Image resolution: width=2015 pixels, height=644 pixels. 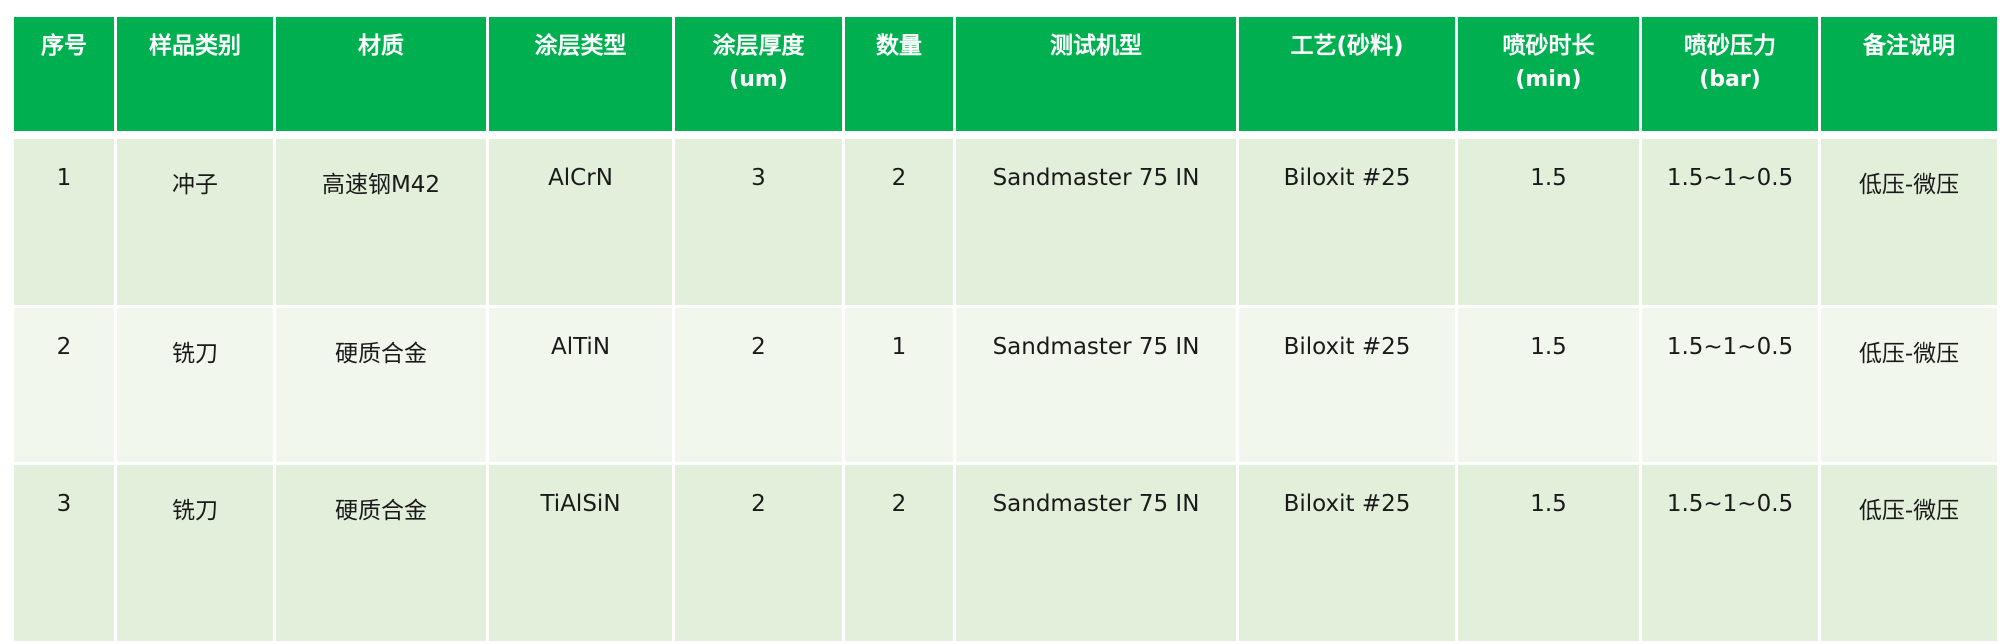 I want to click on table-cell: 高速钢M42, so click(x=381, y=220).